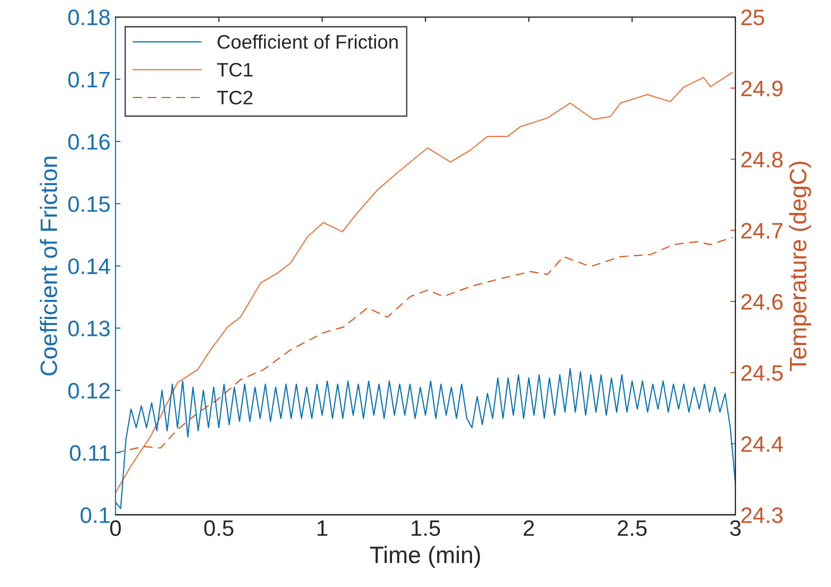 The width and height of the screenshot is (831, 587). What do you see at coordinates (761, 230) in the screenshot?
I see `y2-tick-label: 24.7` at bounding box center [761, 230].